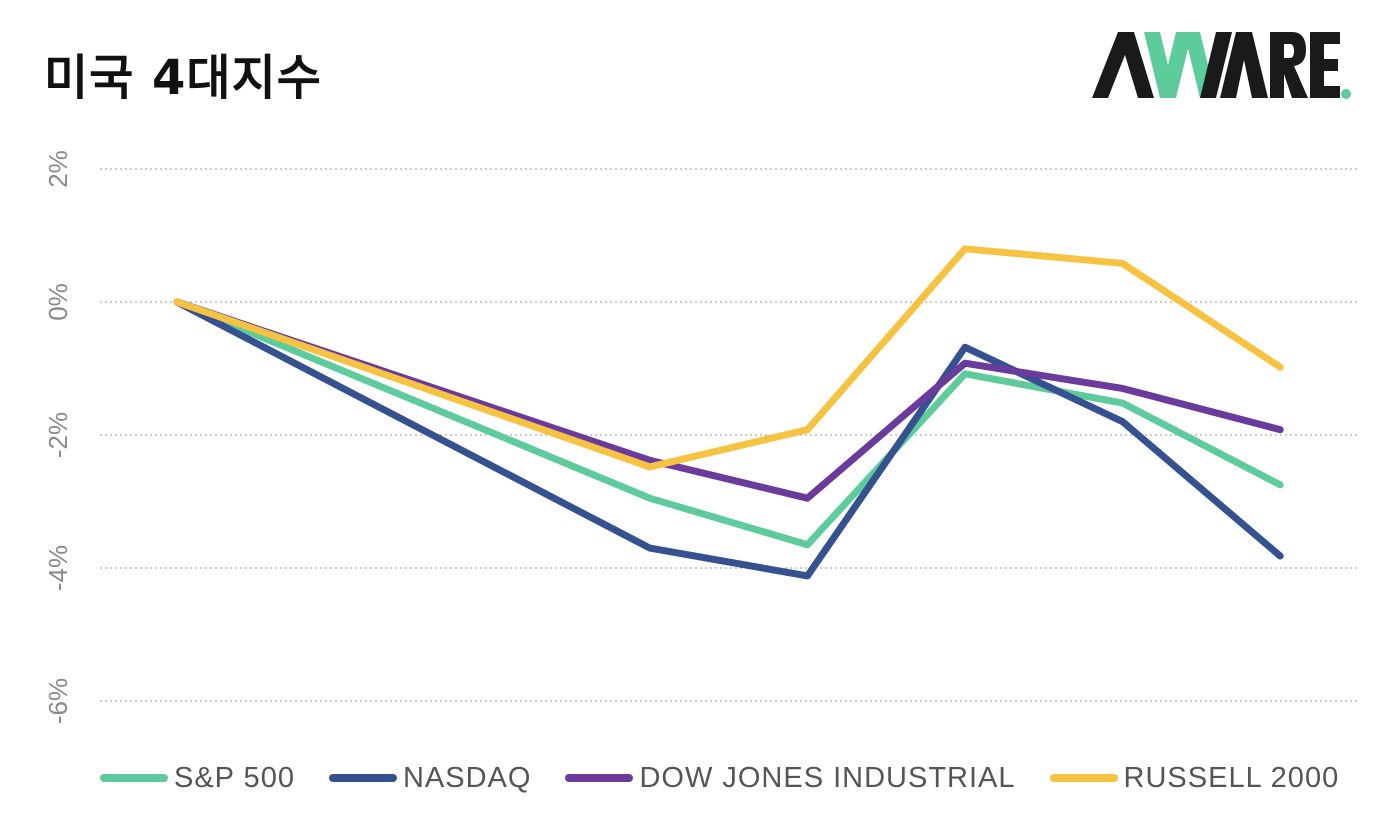  I want to click on legend-item: NASDAQ, so click(430, 778).